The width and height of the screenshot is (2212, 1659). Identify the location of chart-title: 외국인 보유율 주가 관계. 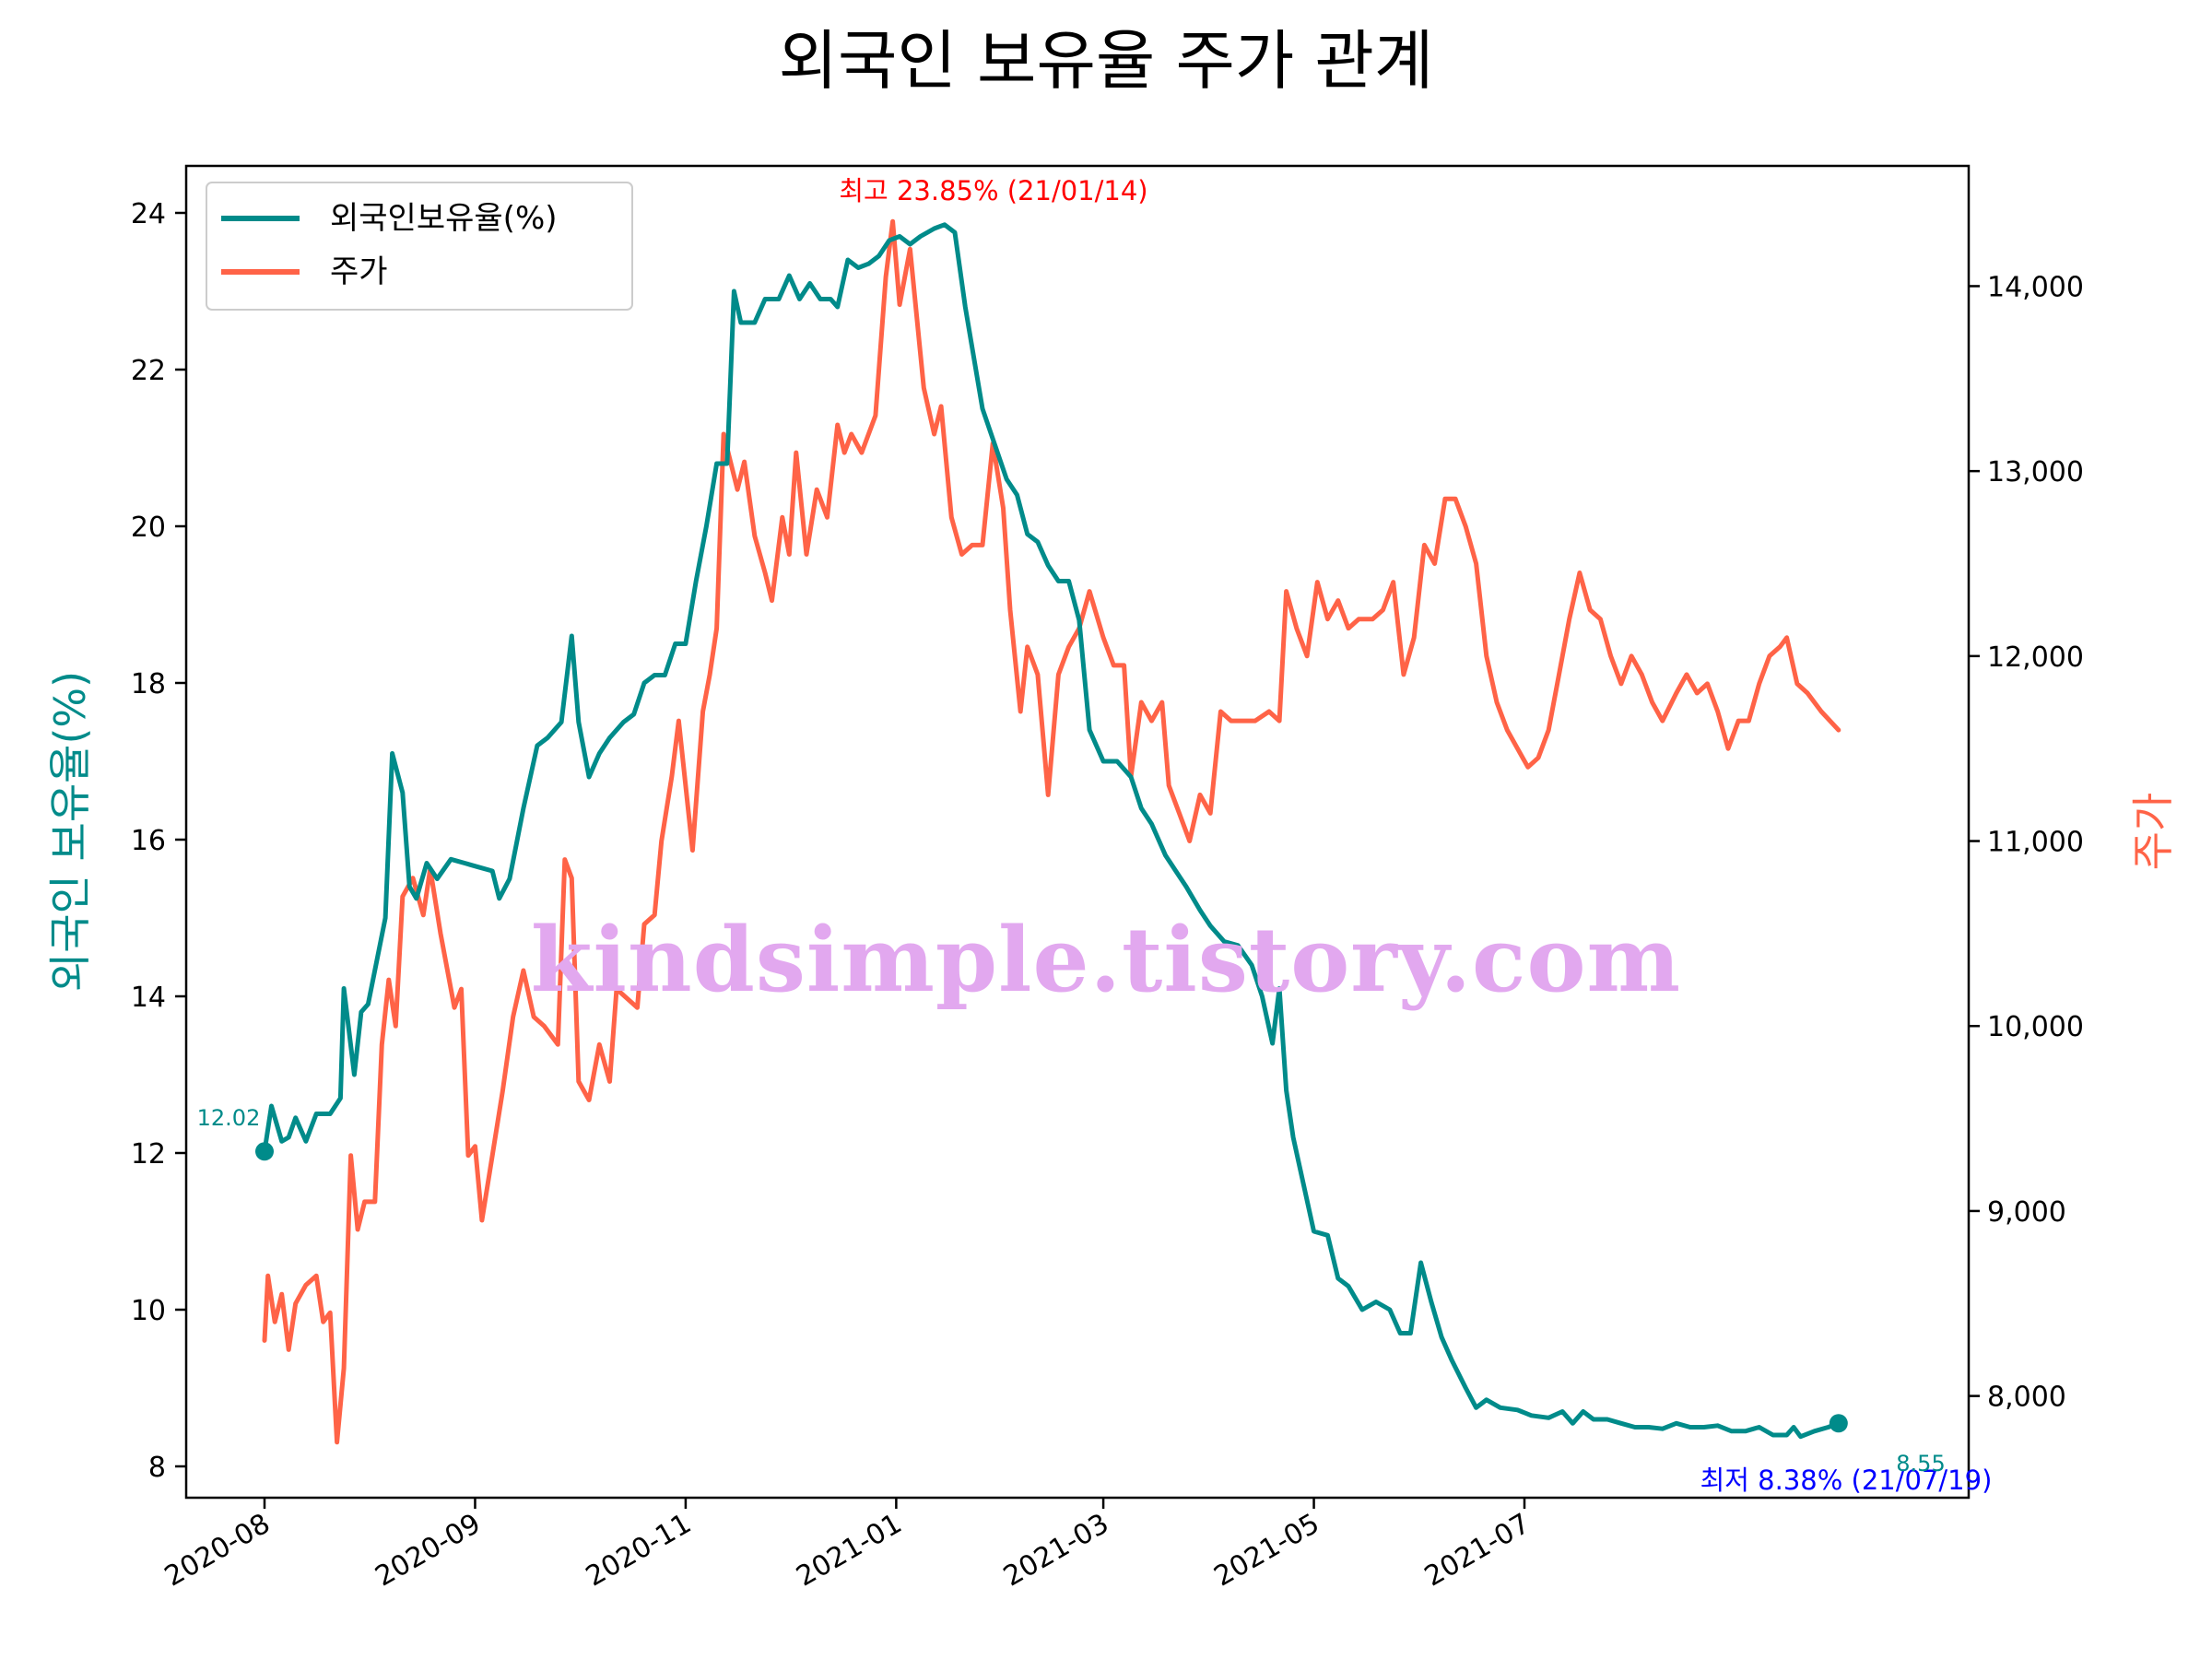
(1106, 61).